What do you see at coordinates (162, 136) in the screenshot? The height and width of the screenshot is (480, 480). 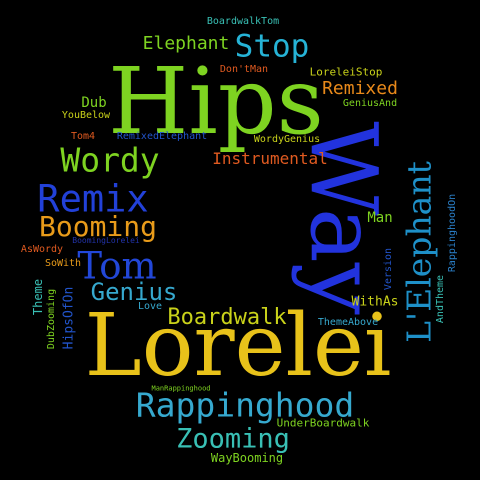 I see `word-remixedelephant: RemixedElephant` at bounding box center [162, 136].